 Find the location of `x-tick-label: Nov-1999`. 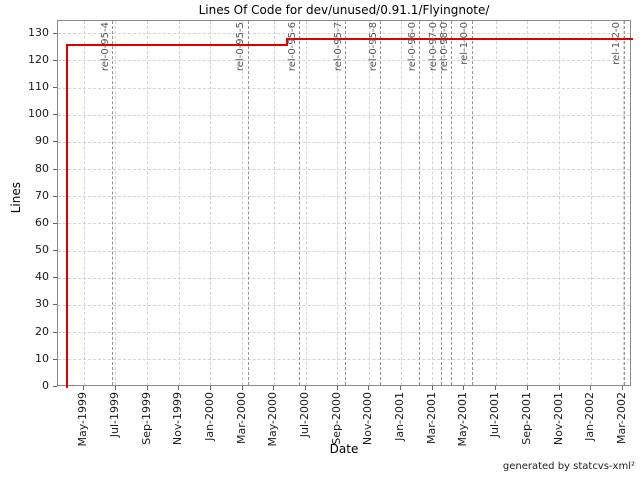

x-tick-label: Nov-1999 is located at coordinates (178, 419).